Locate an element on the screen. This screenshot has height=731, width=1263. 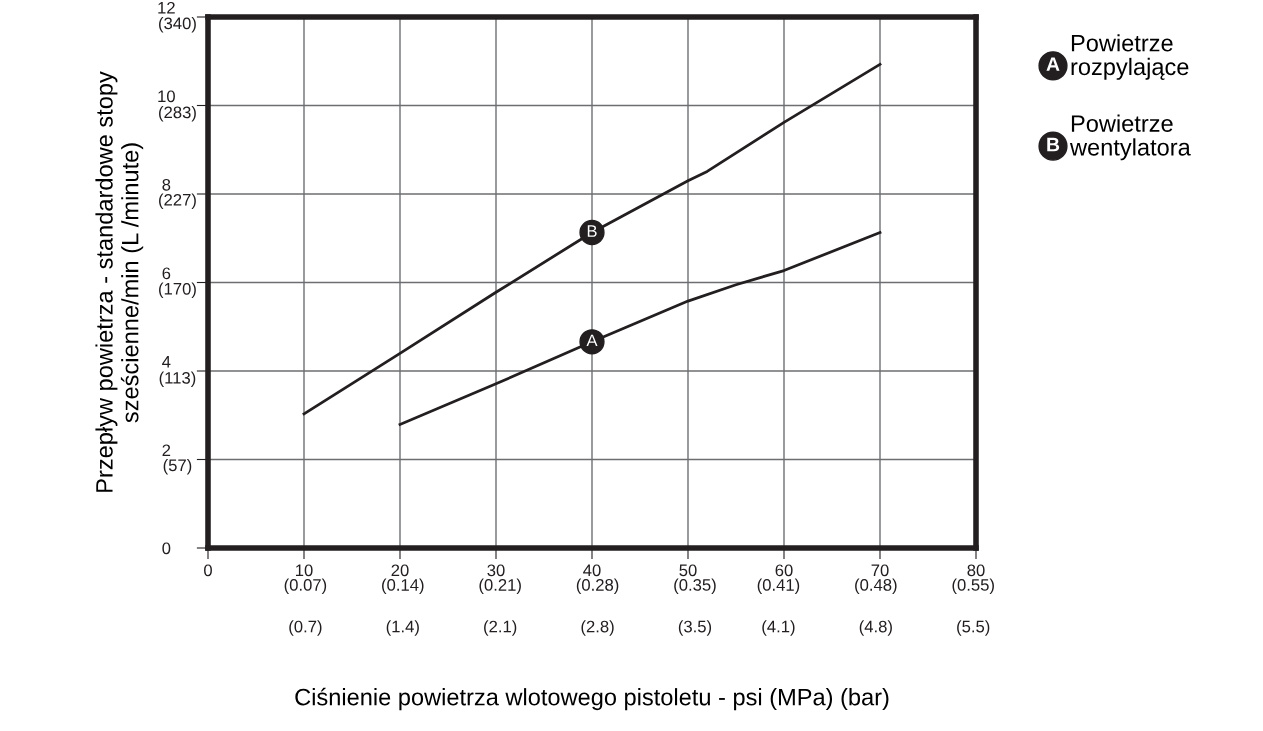
x-tick-label: 40 is located at coordinates (592, 570).